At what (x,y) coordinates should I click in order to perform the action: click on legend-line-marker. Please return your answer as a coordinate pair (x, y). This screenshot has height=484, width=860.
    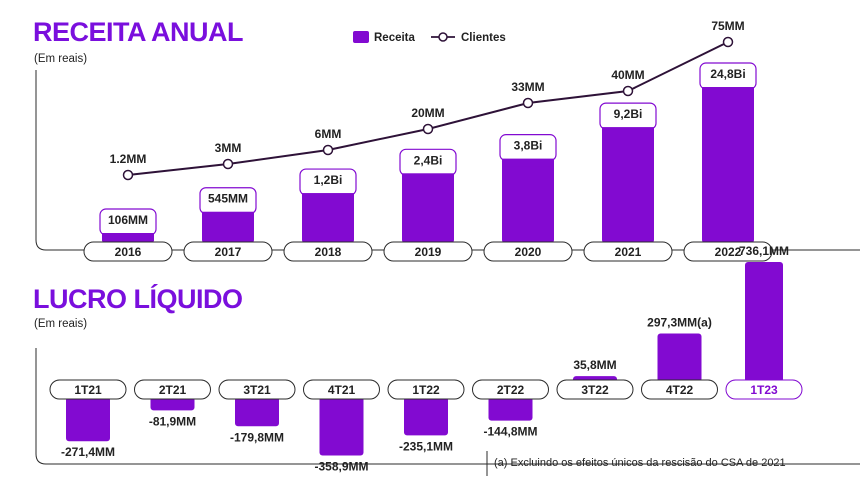
    Looking at the image, I should click on (443, 37).